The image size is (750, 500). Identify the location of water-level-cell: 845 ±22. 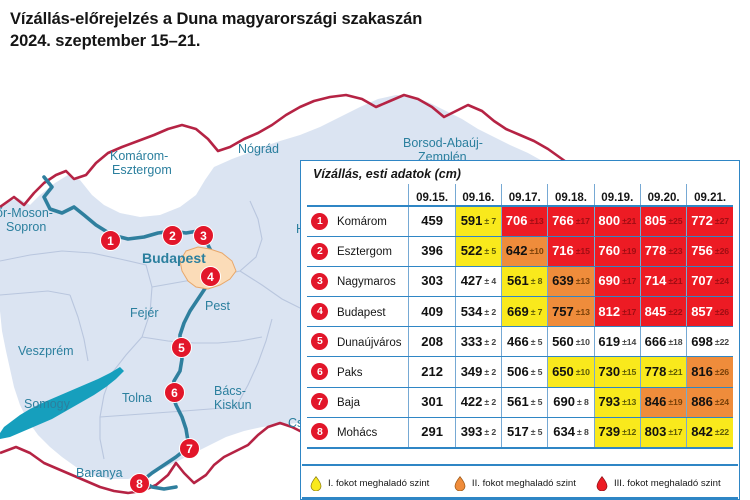
(663, 312).